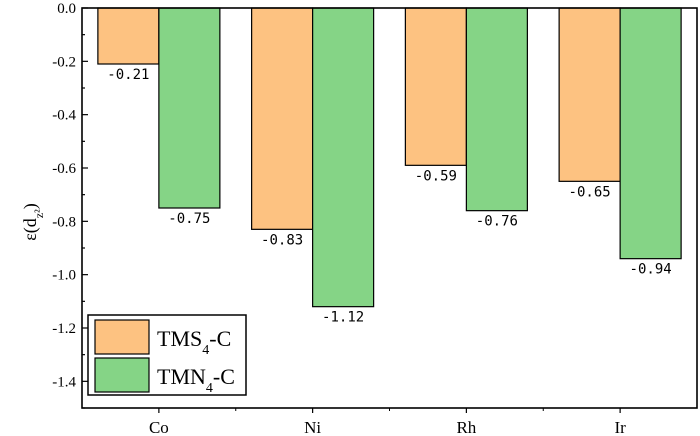 This screenshot has height=436, width=700. Describe the element at coordinates (64, 169) in the screenshot. I see `y-tick-label: -0.6` at that location.